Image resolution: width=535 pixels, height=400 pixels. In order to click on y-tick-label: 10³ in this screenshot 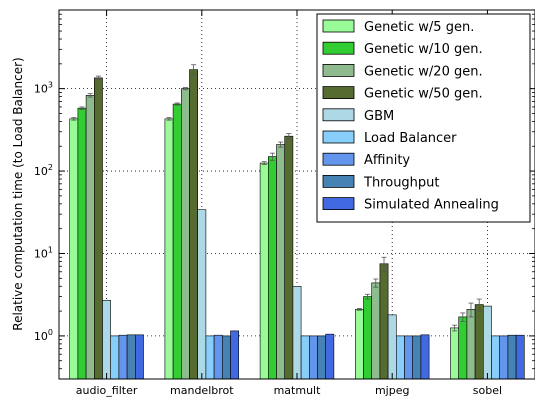, I will do `click(43, 88)`.